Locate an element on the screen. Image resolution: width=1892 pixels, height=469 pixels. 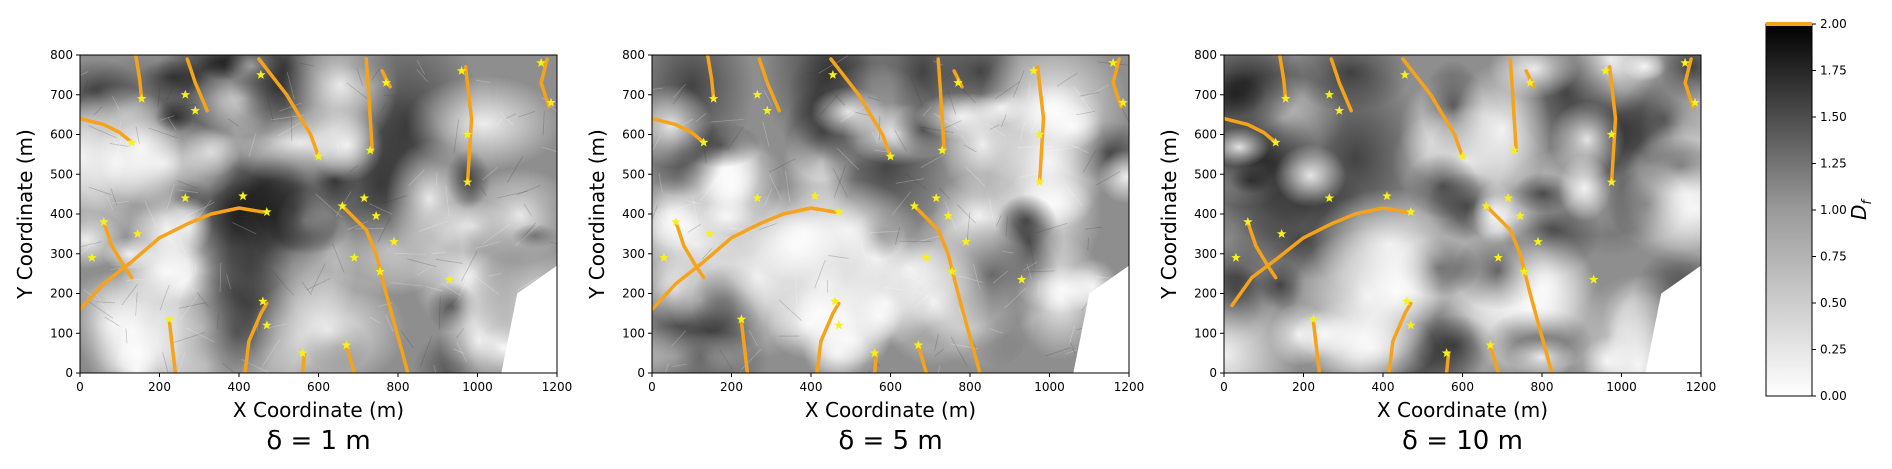
colorbar-gradient is located at coordinates (1789, 210).